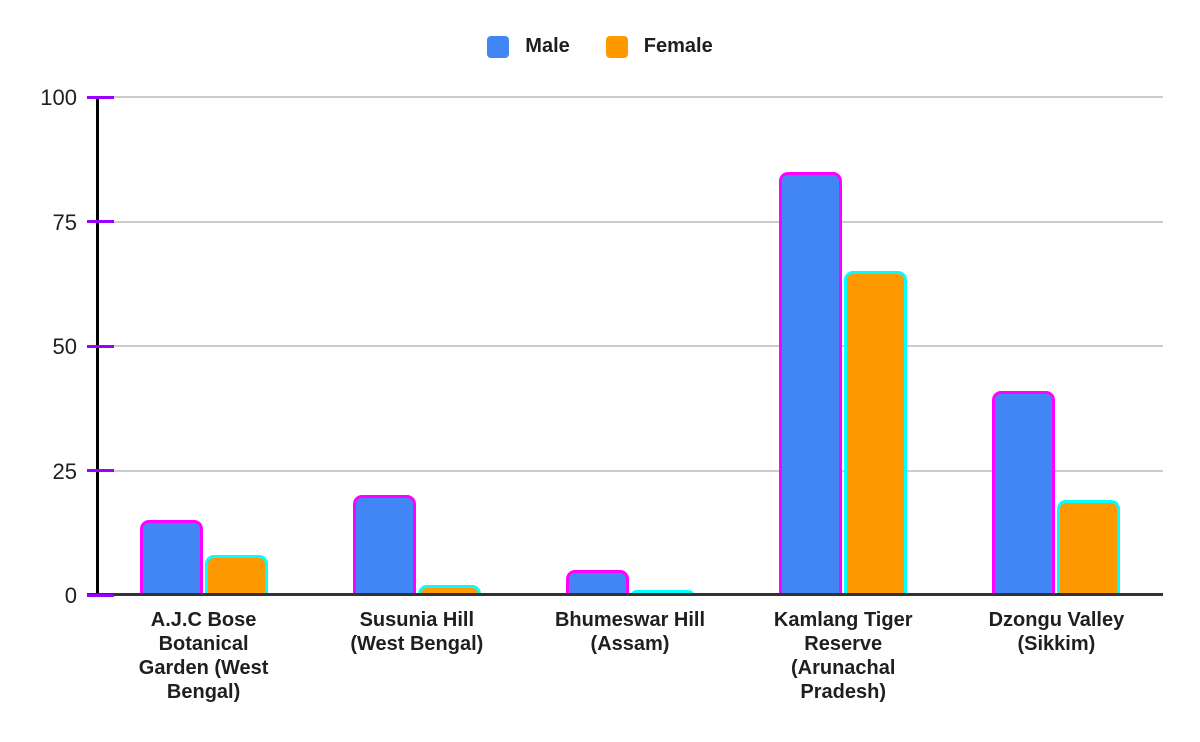 The height and width of the screenshot is (742, 1200). What do you see at coordinates (70, 595) in the screenshot?
I see `y-tick-label: 0` at bounding box center [70, 595].